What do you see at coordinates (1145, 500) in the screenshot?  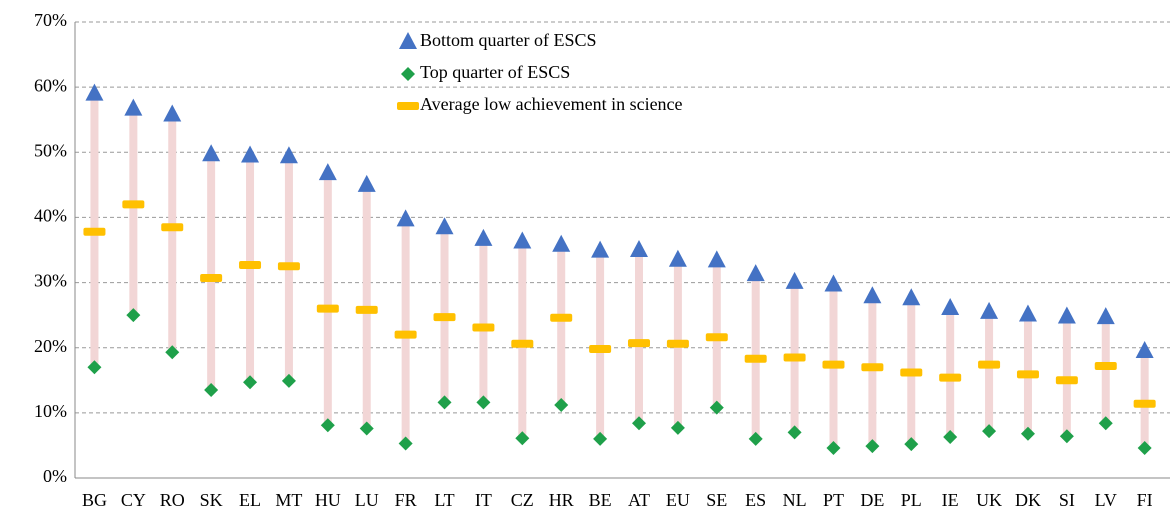 I see `x-tick-label: FI` at bounding box center [1145, 500].